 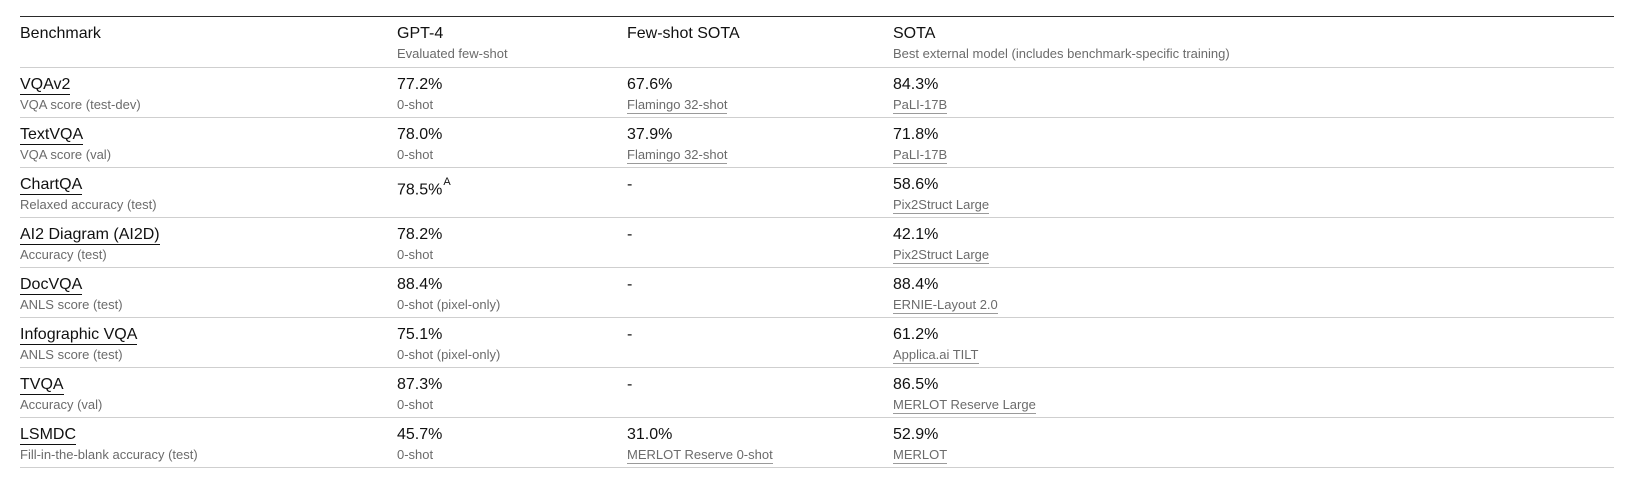 What do you see at coordinates (205, 342) in the screenshot?
I see `benchmark-cell: Infographic VQA ANLS score (test)` at bounding box center [205, 342].